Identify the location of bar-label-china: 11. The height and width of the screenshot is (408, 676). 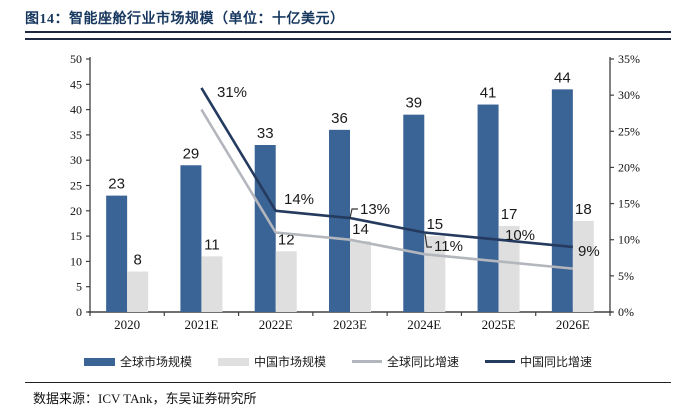
(212, 244).